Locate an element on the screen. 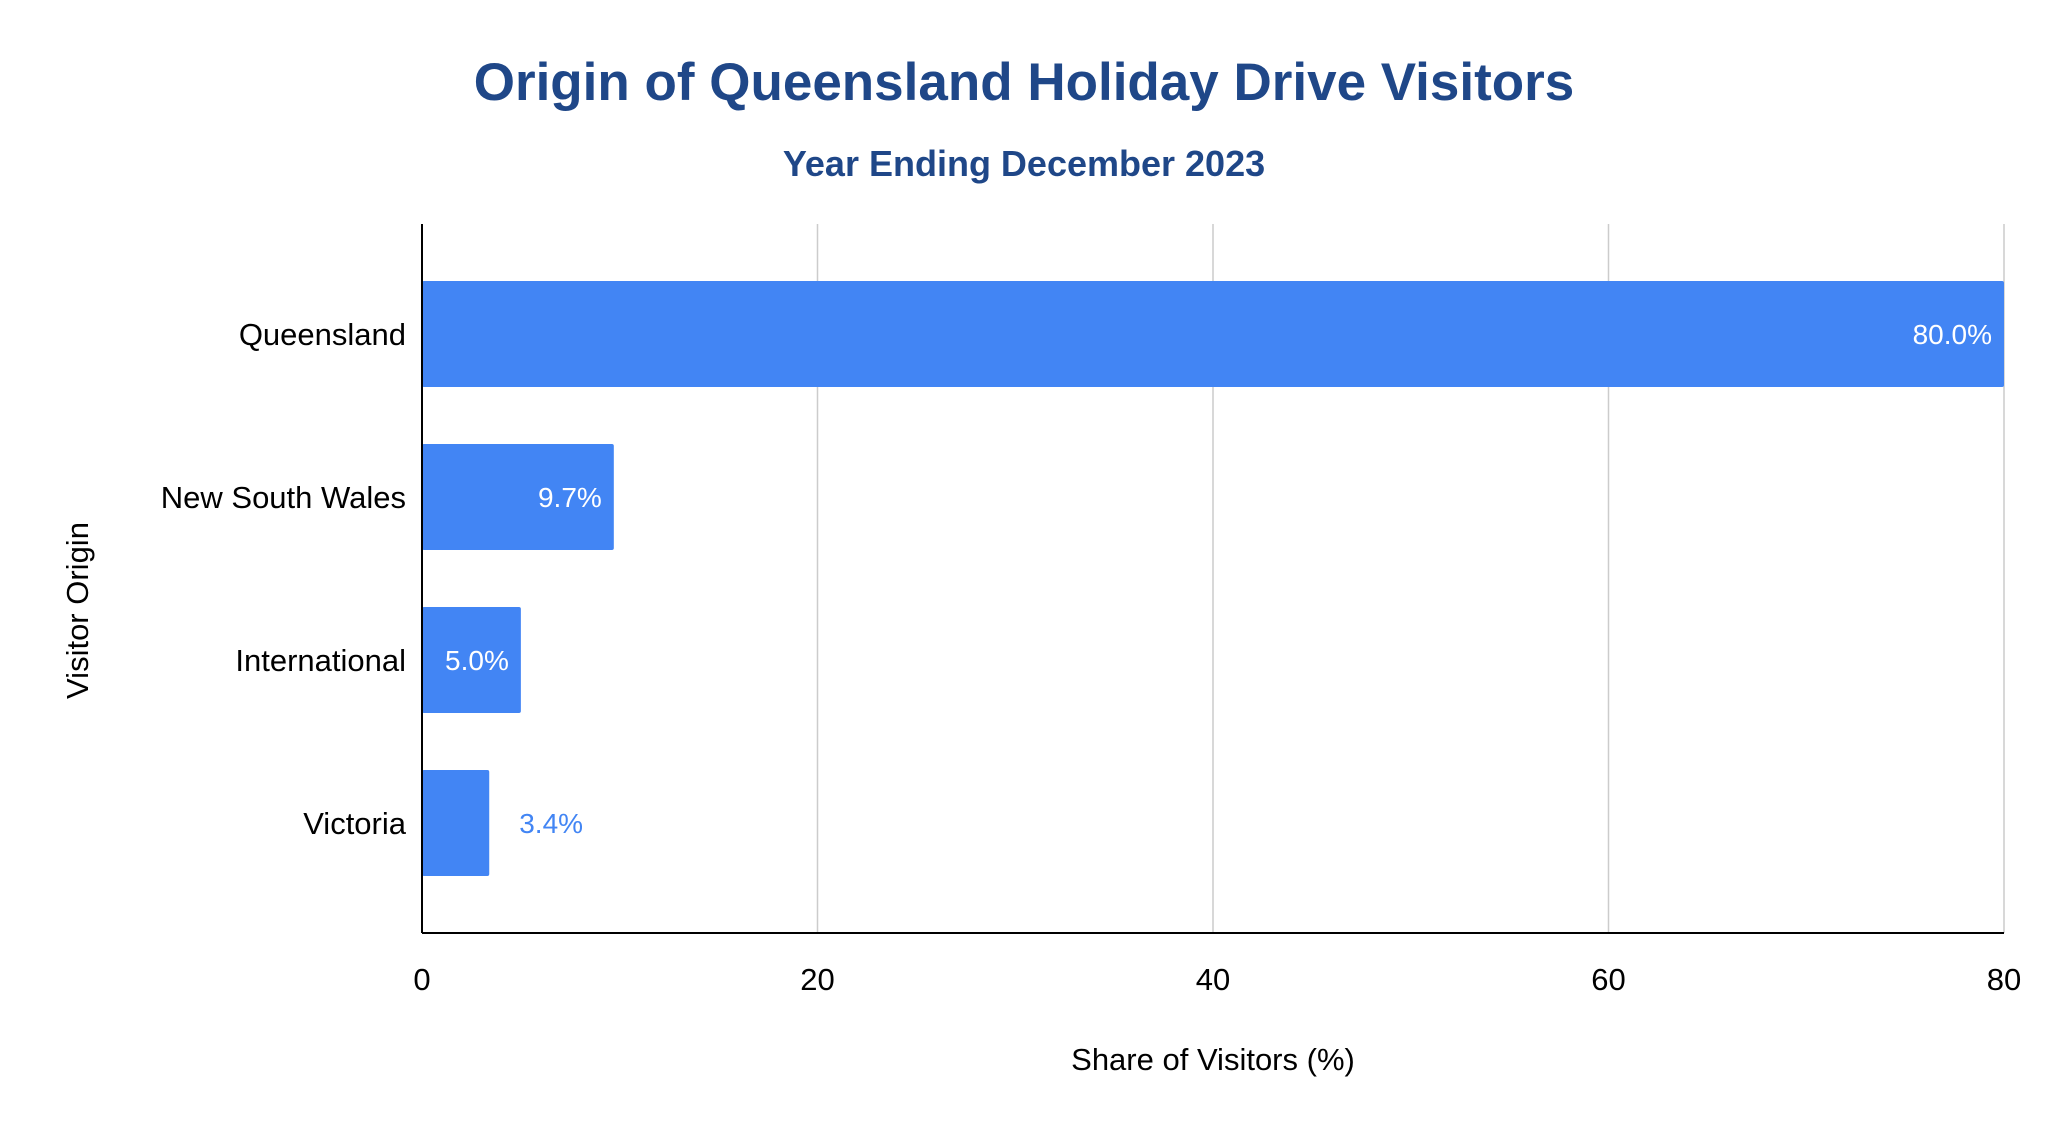  x-tick-label: 20 is located at coordinates (817, 979).